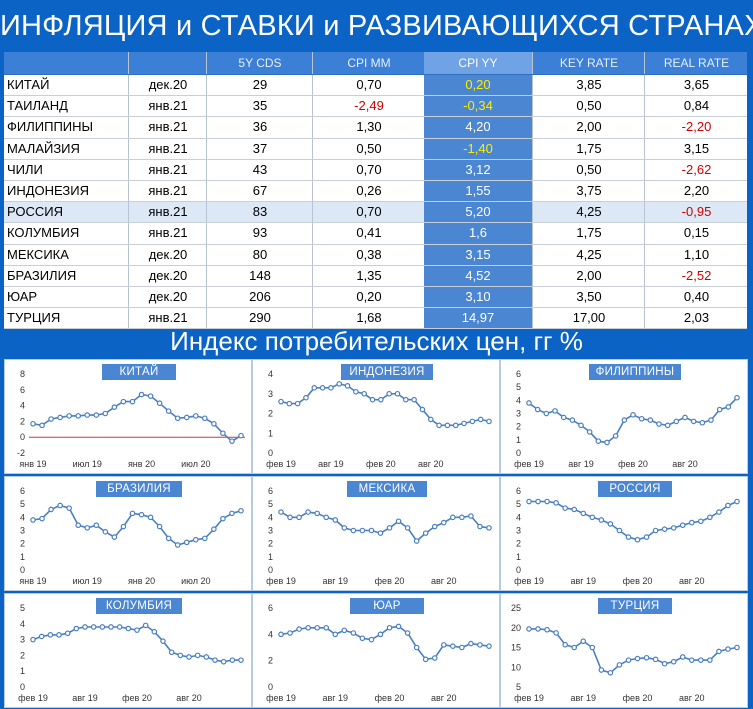  I want to click on cell-key: 3,85, so click(588, 85).